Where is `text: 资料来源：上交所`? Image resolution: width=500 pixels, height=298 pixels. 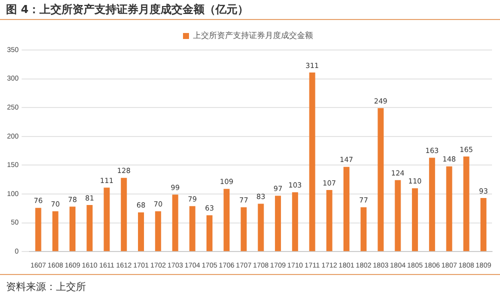
text: 资料来源：上交所 is located at coordinates (46, 287).